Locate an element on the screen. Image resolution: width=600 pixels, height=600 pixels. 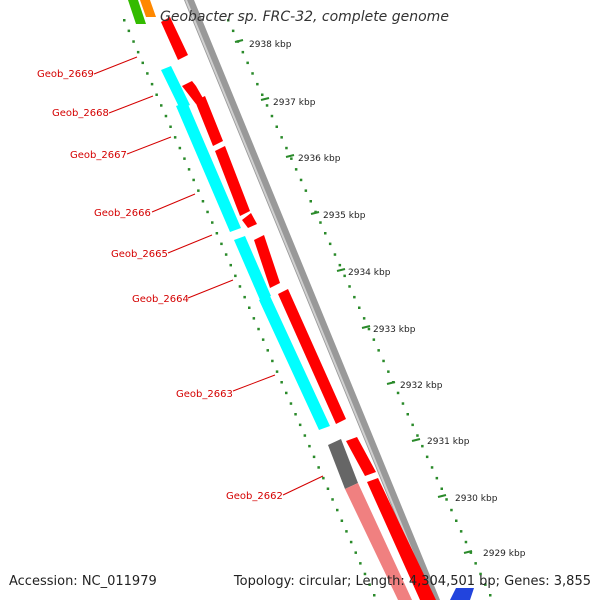
scale-label: 2929 kbp is located at coordinates (504, 554).